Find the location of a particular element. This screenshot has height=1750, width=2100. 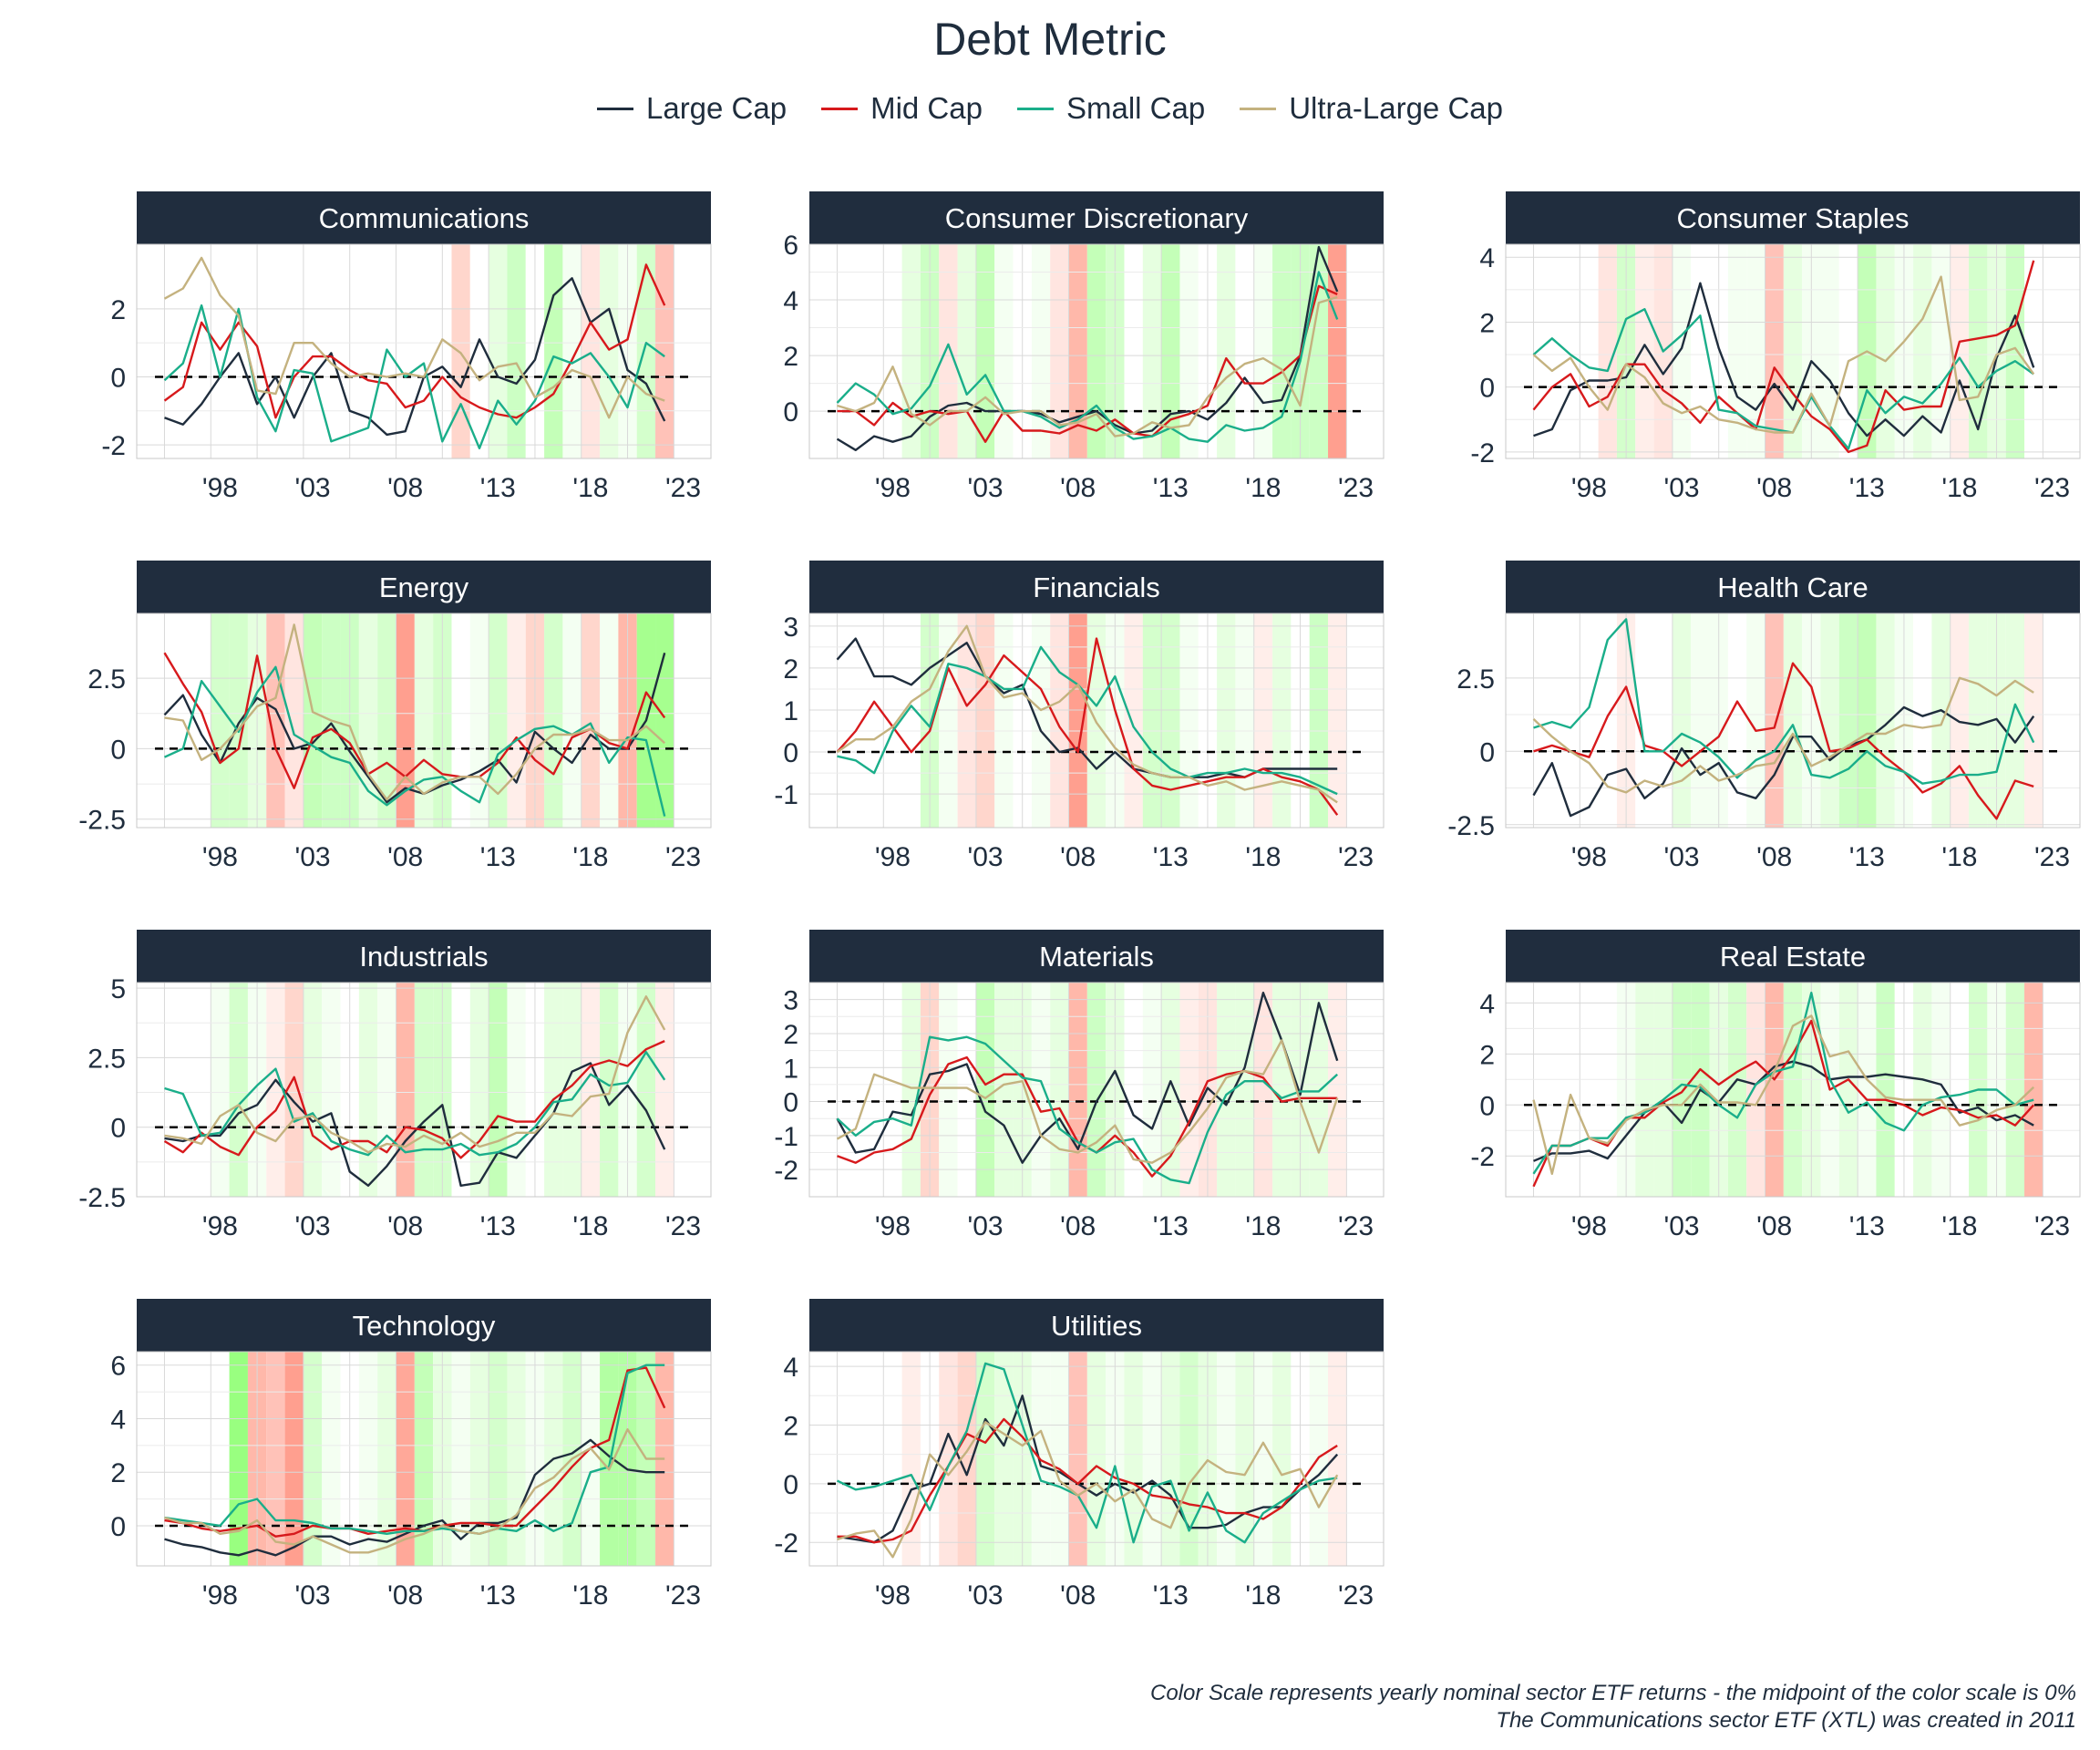

facet-panel: Real Estate -2 0 2 4 '98 '03 '08 '13 '18 '23 is located at coordinates (1776, 1086).